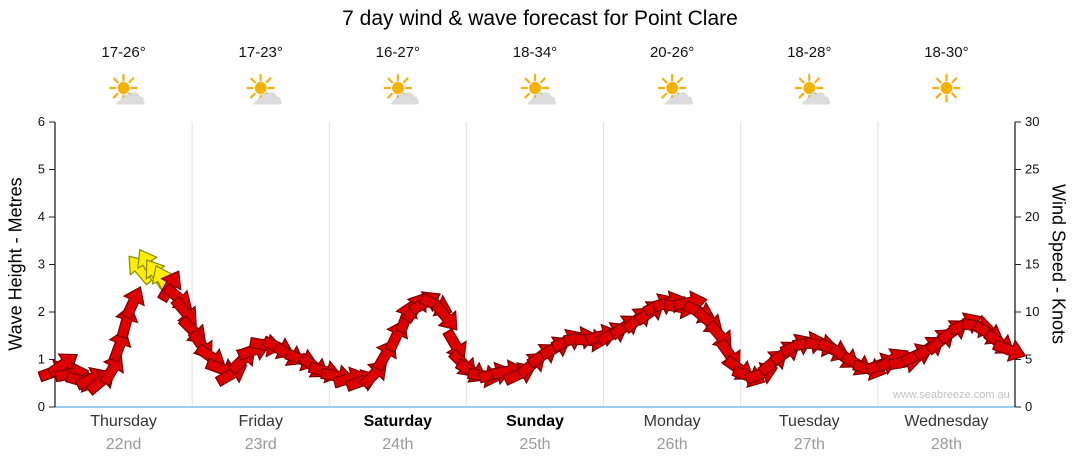 This screenshot has width=1080, height=475. I want to click on day-temp: 18-34°, so click(535, 52).